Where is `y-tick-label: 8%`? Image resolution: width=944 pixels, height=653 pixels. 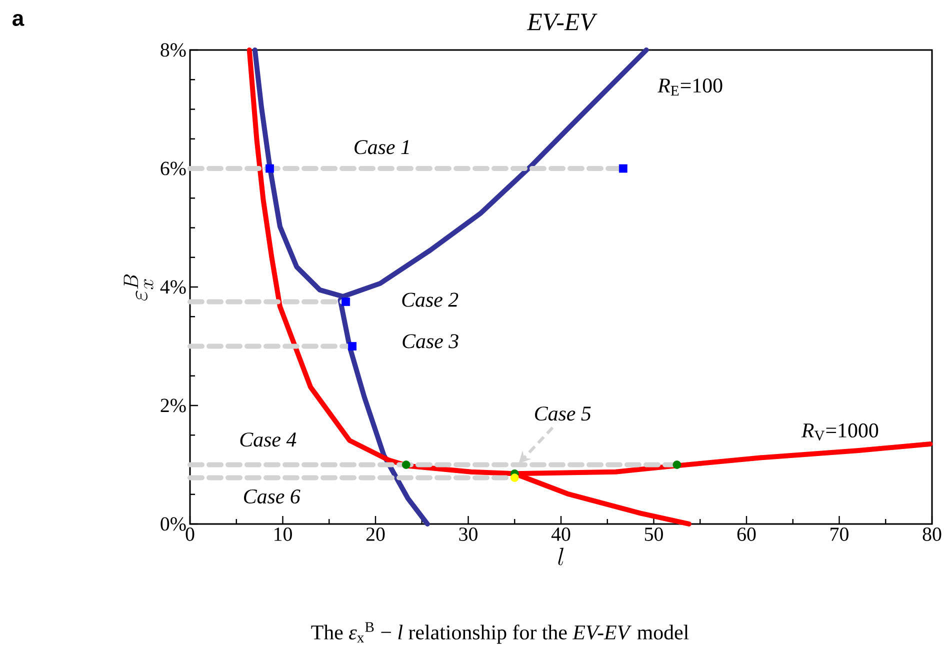 y-tick-label: 8% is located at coordinates (173, 50).